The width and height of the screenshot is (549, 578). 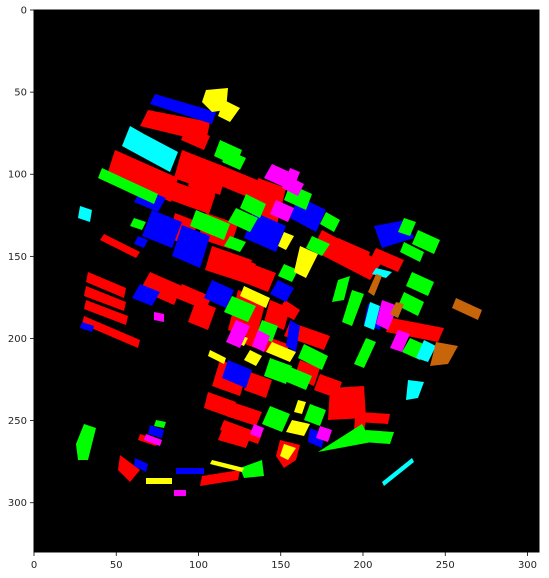 What do you see at coordinates (20, 93) in the screenshot?
I see `y-tick-label: 50` at bounding box center [20, 93].